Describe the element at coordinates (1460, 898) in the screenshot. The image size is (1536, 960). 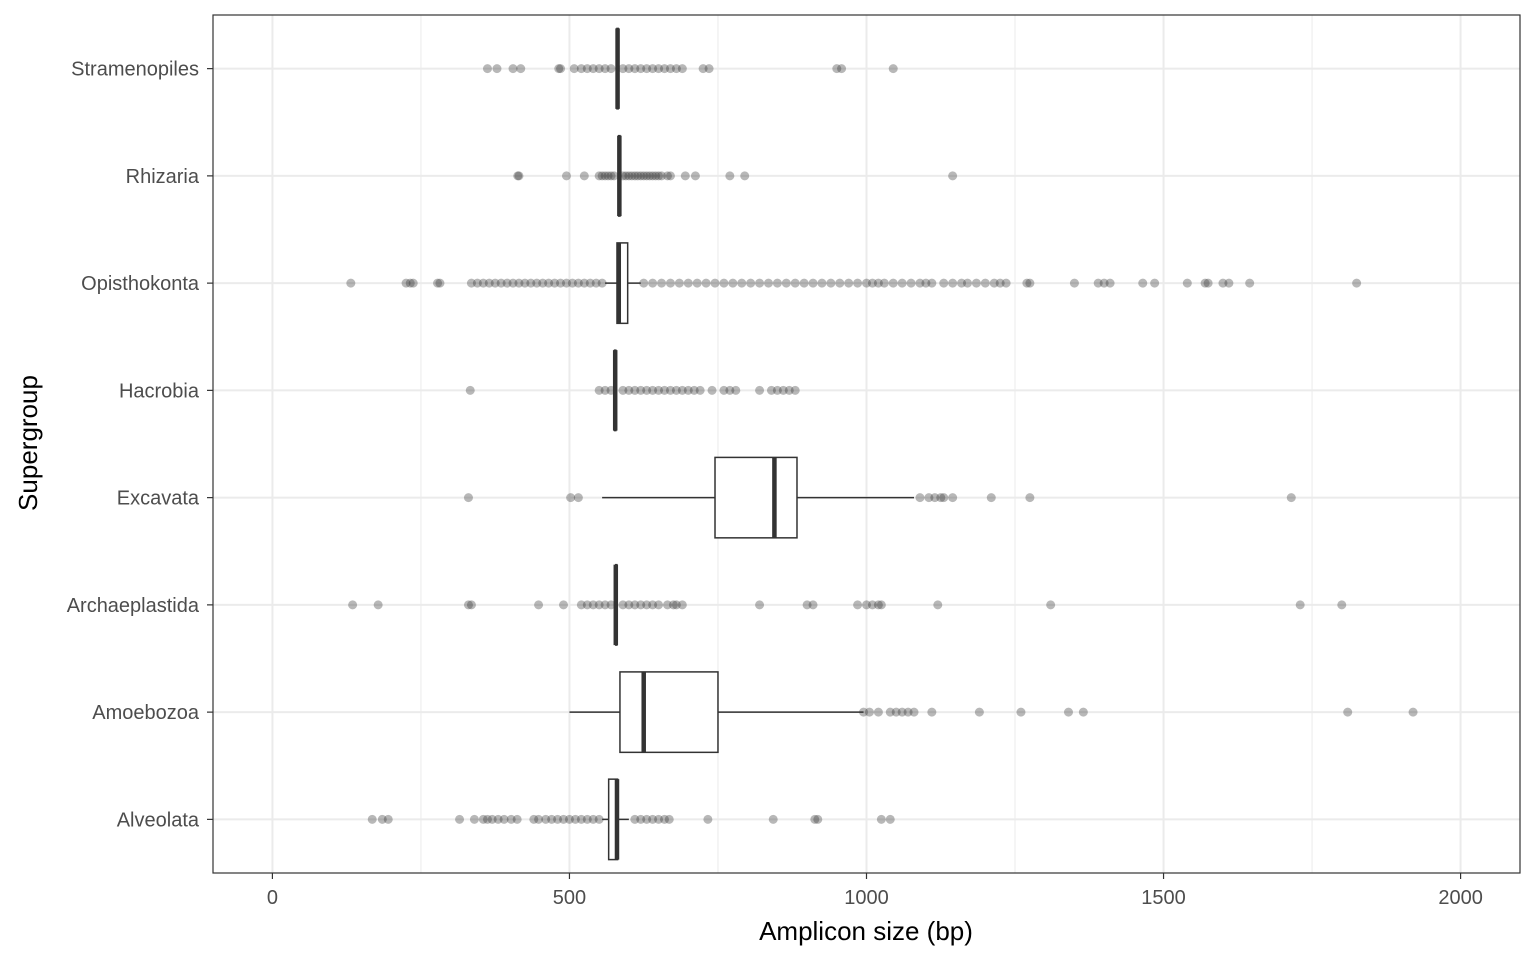
I see `x-tick-label: 2000` at that location.